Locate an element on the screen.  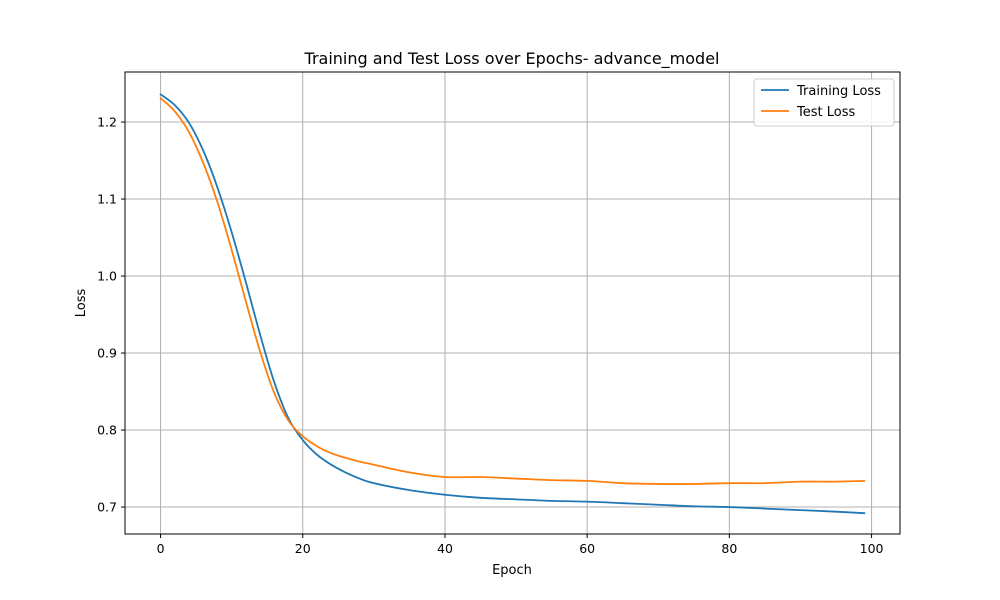
legend-label-training-loss: Training Loss is located at coordinates (838, 91).